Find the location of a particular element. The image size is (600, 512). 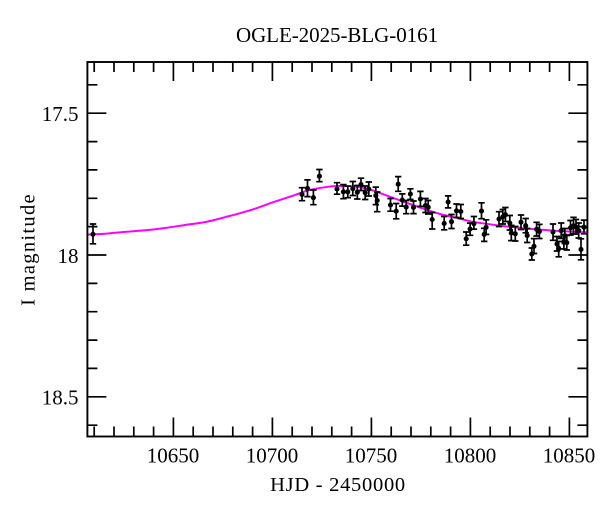

svg-text: 17.5 is located at coordinates (60, 114).